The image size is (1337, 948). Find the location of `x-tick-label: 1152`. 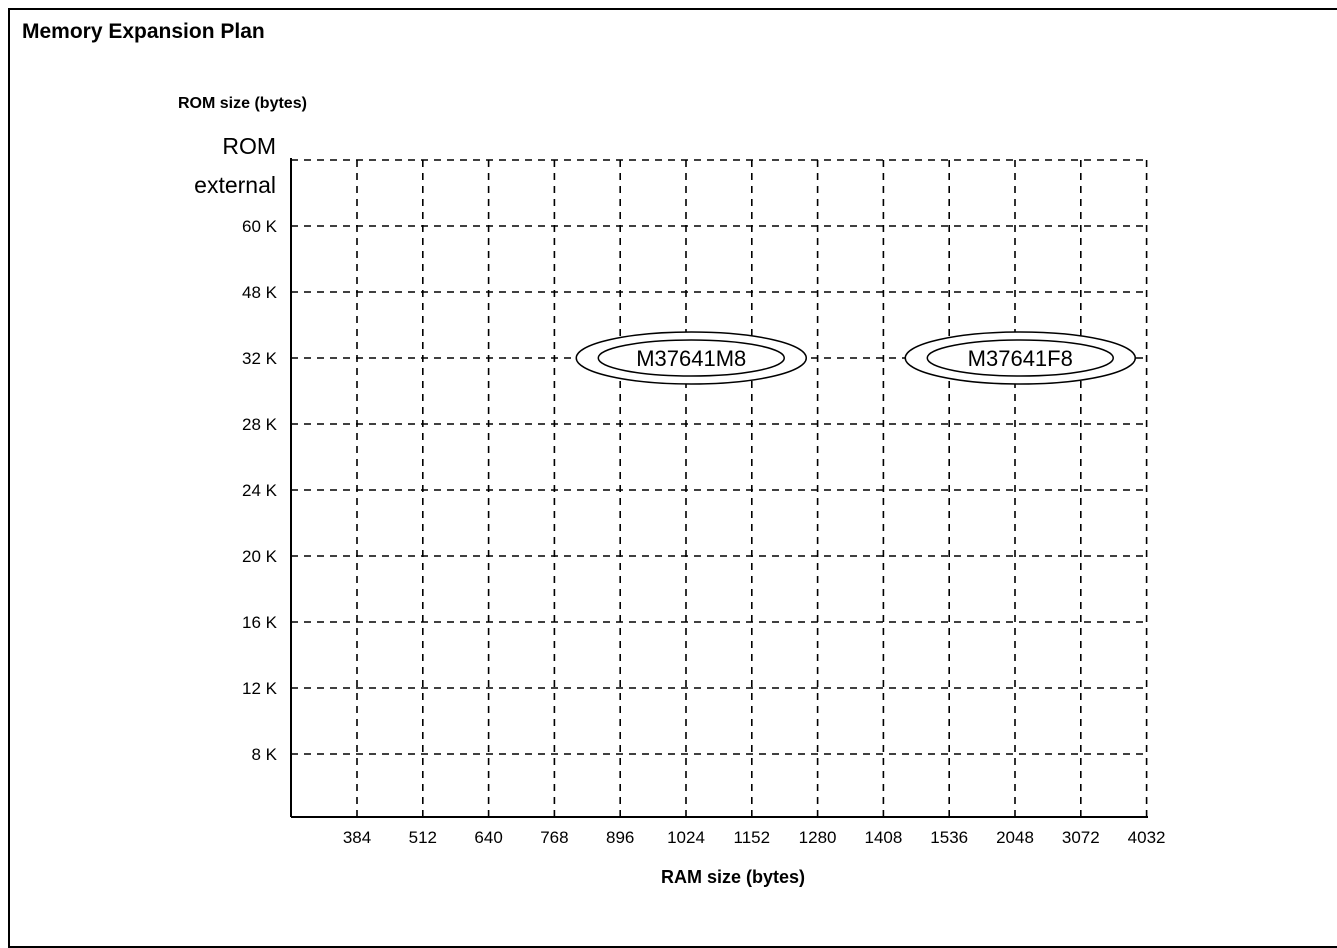

x-tick-label: 1152 is located at coordinates (752, 837).